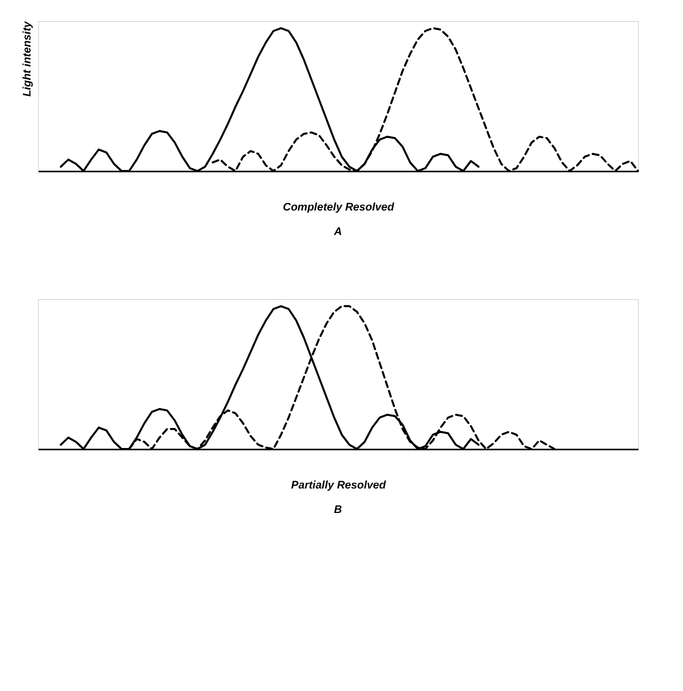 Image resolution: width=683 pixels, height=691 pixels. I want to click on x-axis-title: Completely Resolved, so click(338, 208).